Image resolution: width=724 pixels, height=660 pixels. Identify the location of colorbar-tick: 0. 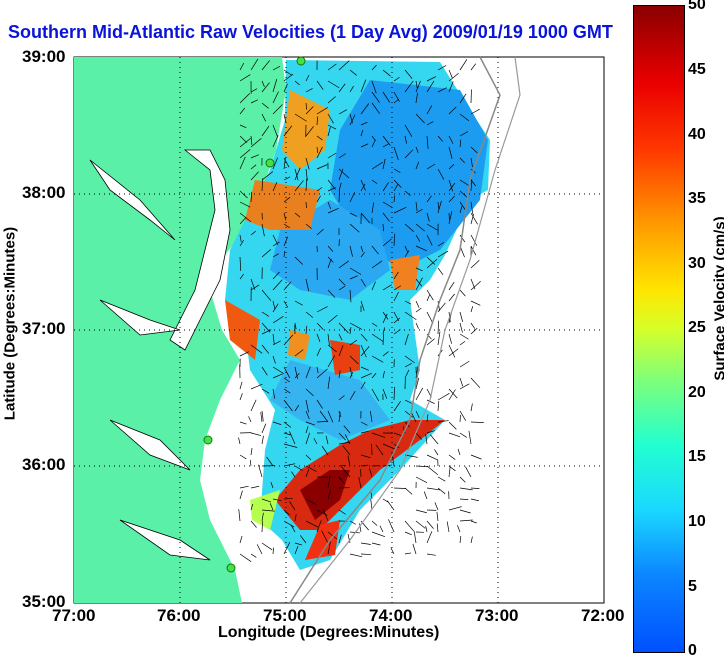
(692, 651).